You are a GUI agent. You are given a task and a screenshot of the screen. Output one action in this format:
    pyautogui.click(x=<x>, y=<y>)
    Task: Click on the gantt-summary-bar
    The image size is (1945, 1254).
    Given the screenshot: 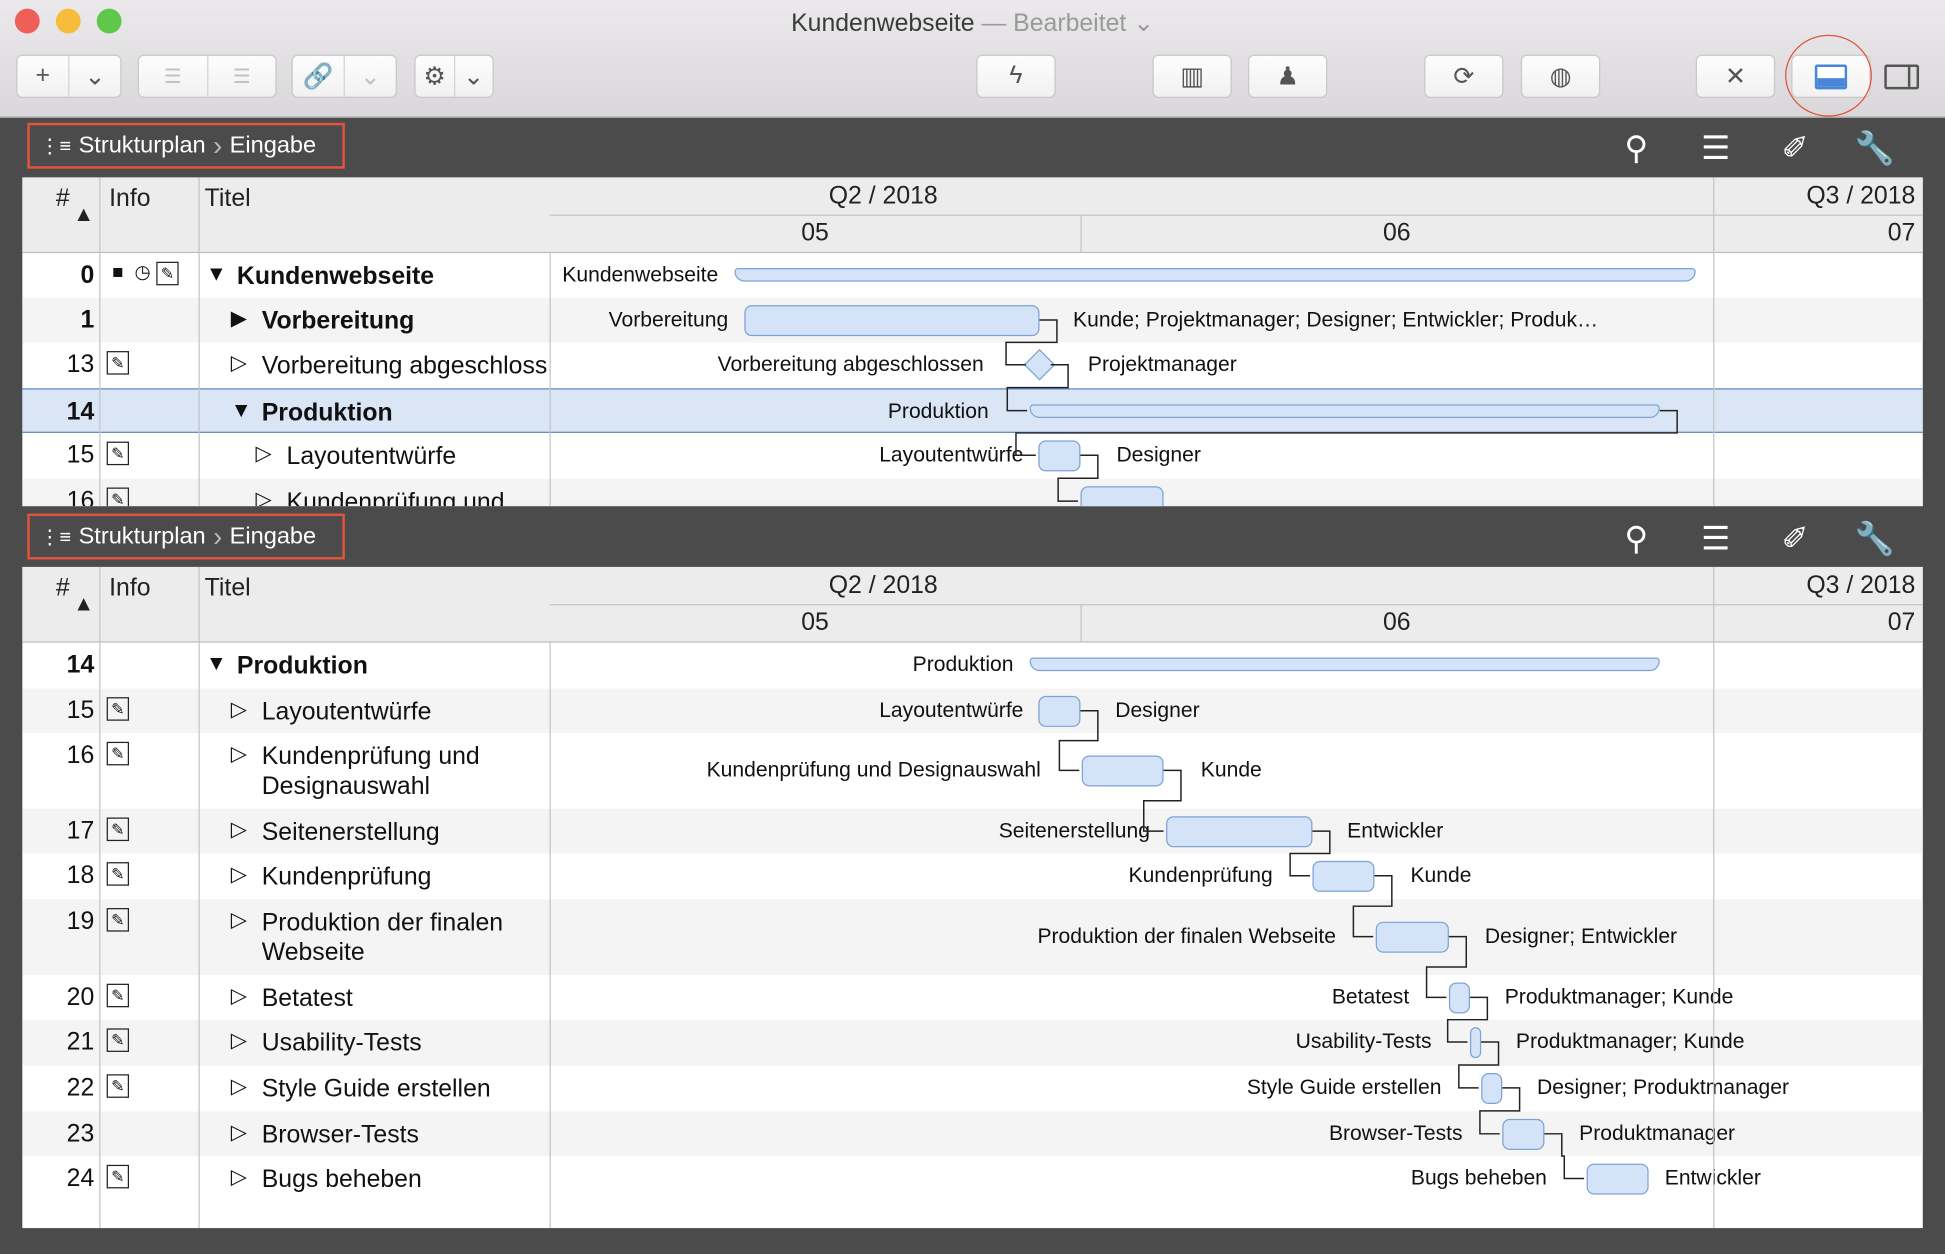 What is the action you would take?
    pyautogui.click(x=1344, y=664)
    